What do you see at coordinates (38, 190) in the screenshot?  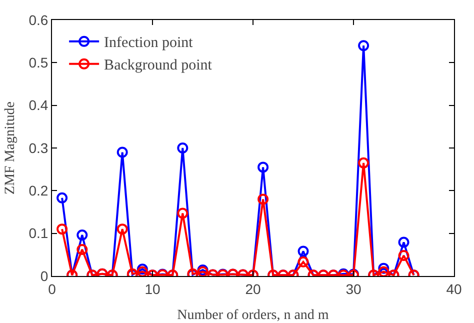 I see `y-tick-label: 0.2` at bounding box center [38, 190].